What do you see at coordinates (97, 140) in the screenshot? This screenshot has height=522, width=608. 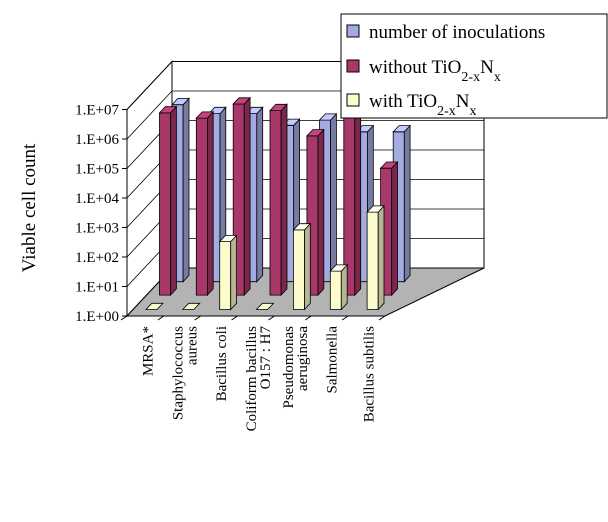 I see `y-tick-label: 1.E+06` at bounding box center [97, 140].